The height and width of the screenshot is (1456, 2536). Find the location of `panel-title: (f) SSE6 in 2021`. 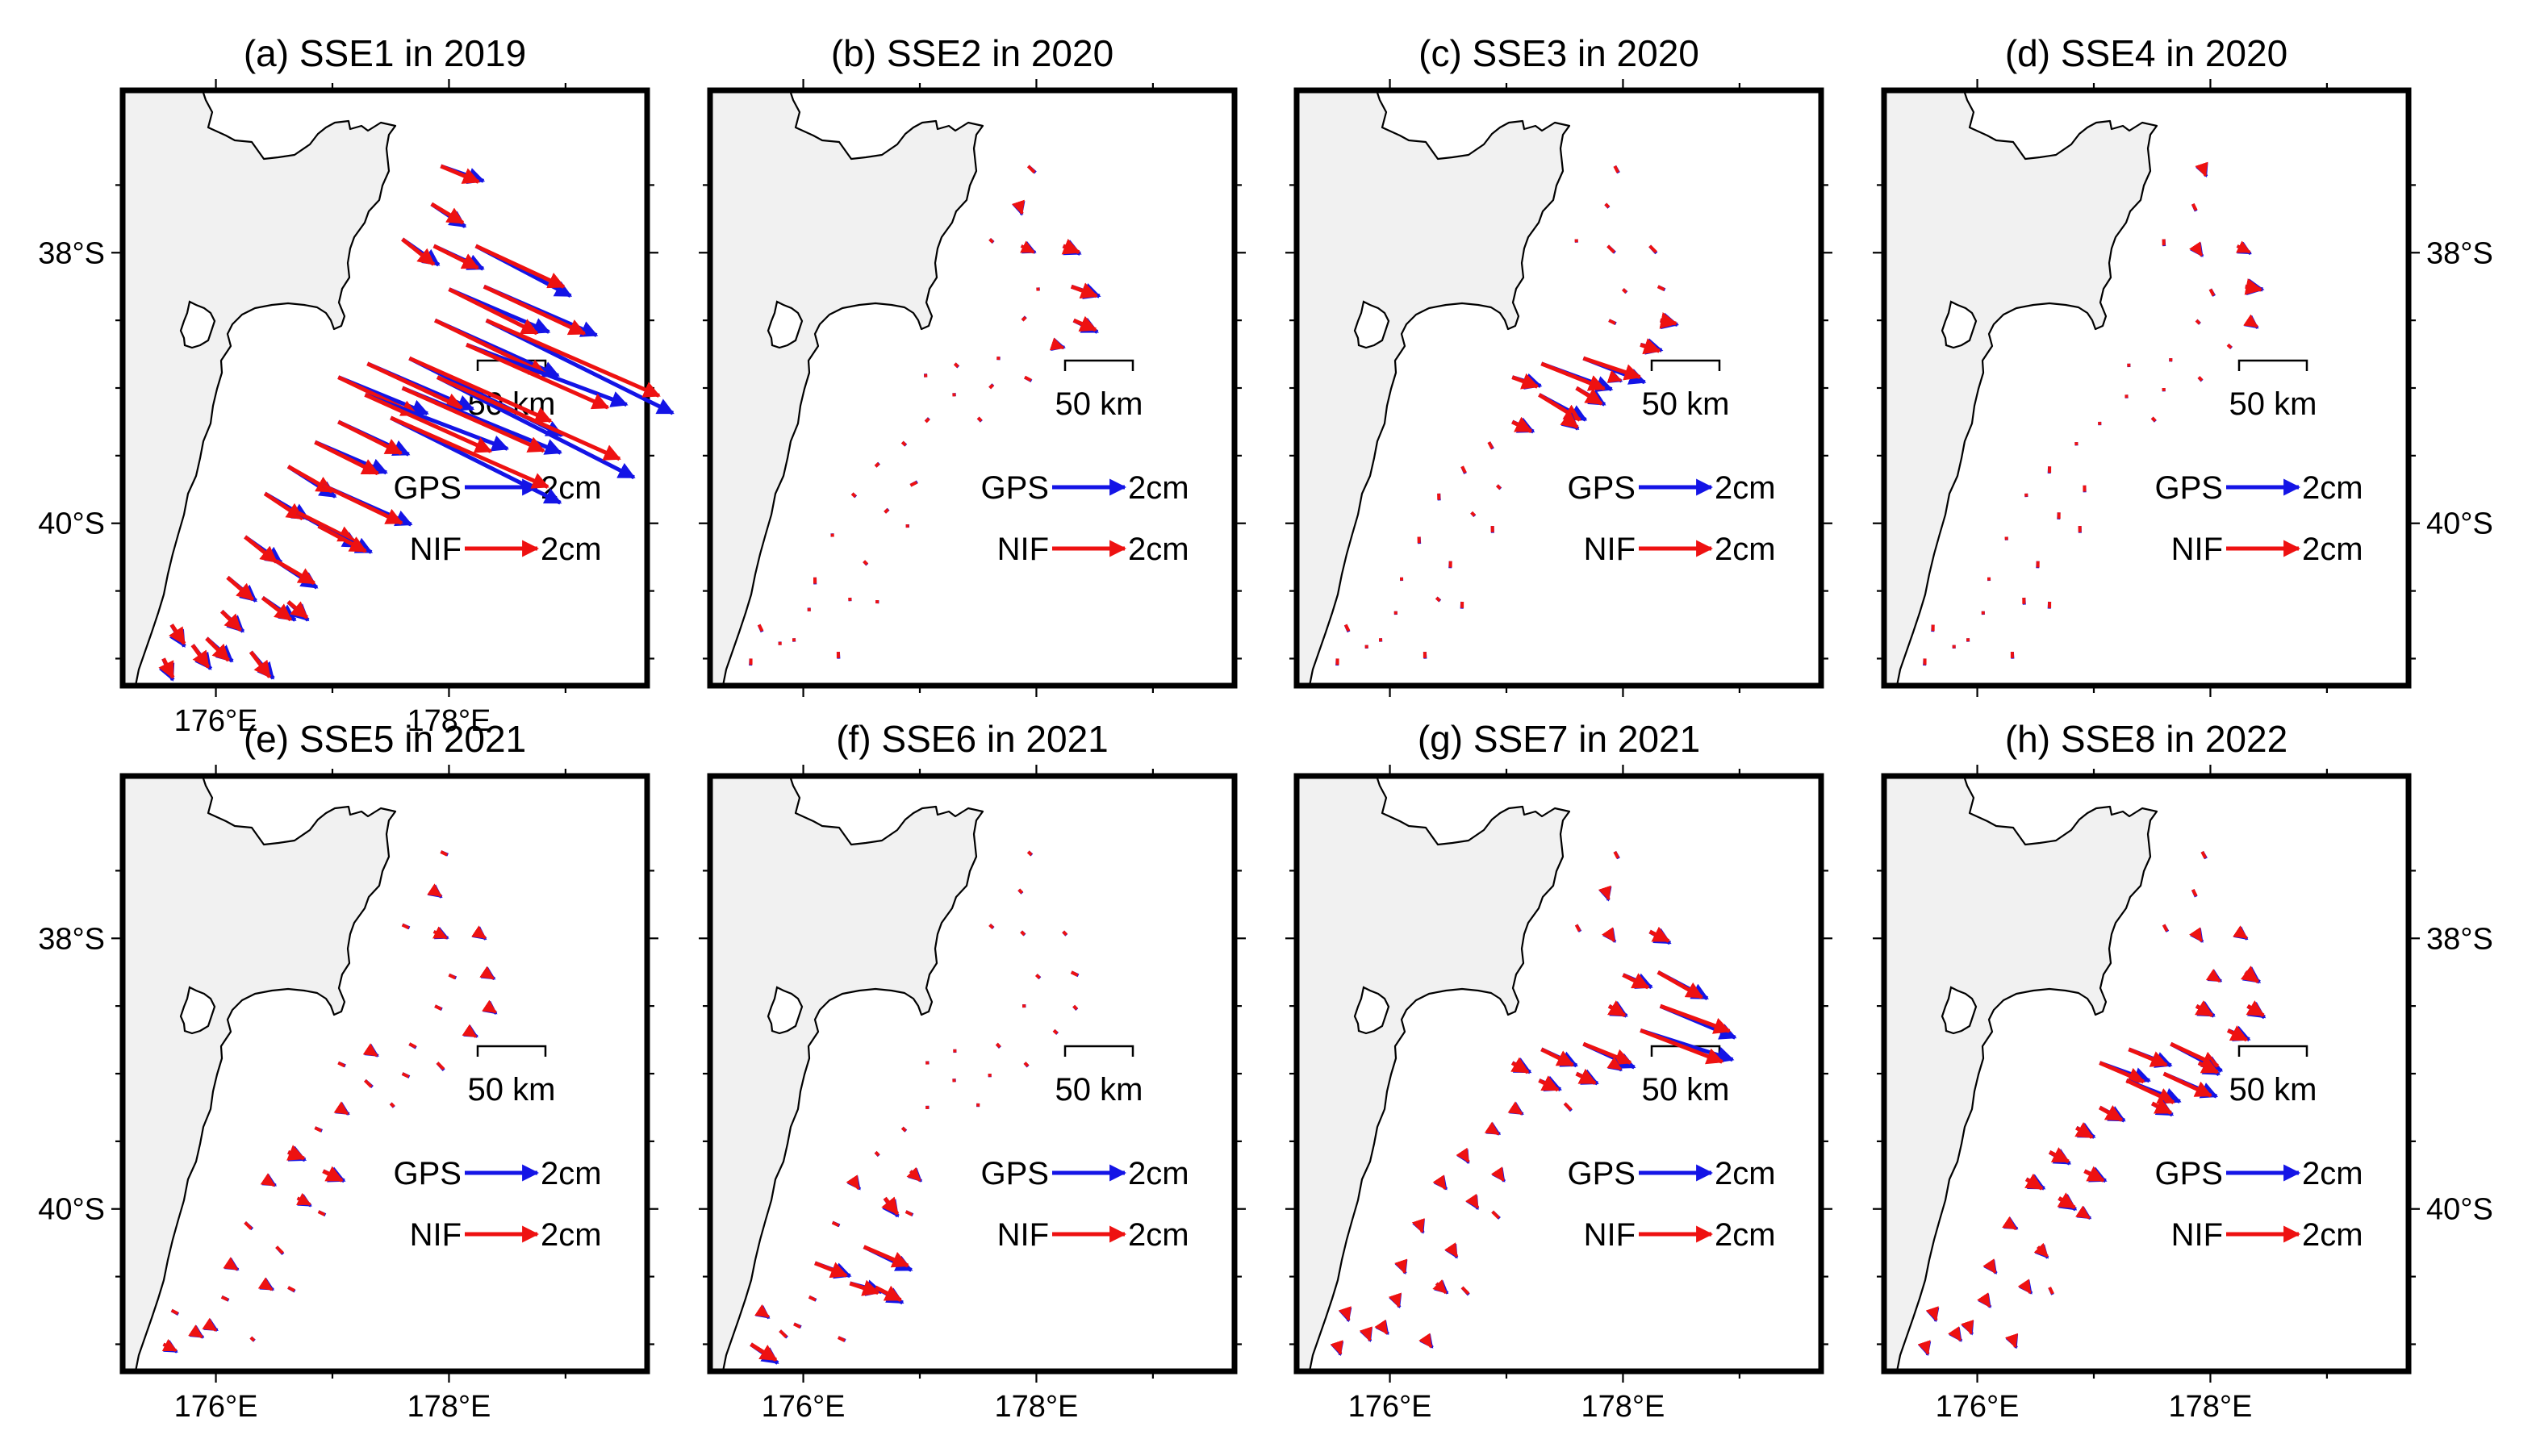

panel-title: (f) SSE6 in 2021 is located at coordinates (973, 739).